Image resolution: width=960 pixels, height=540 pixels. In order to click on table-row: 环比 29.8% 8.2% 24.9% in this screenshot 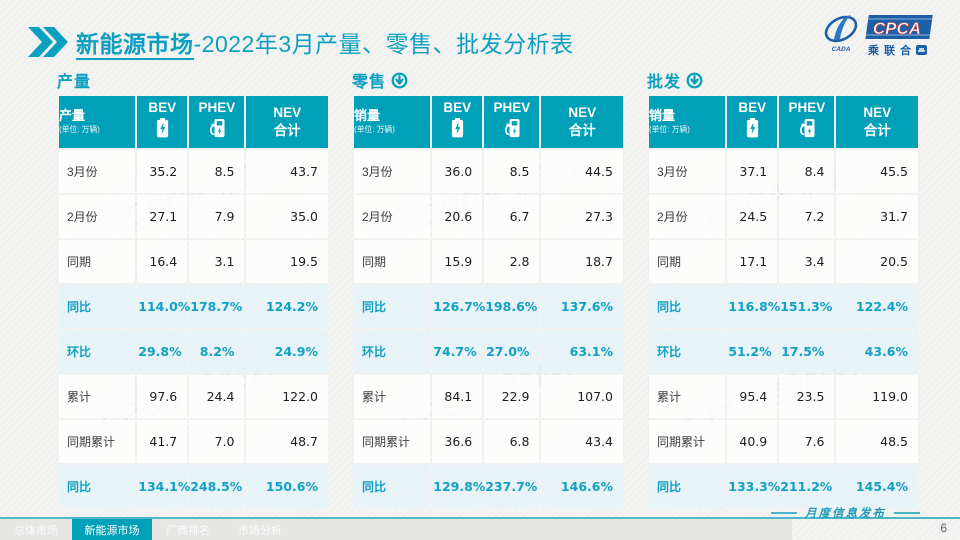, I will do `click(193, 351)`.